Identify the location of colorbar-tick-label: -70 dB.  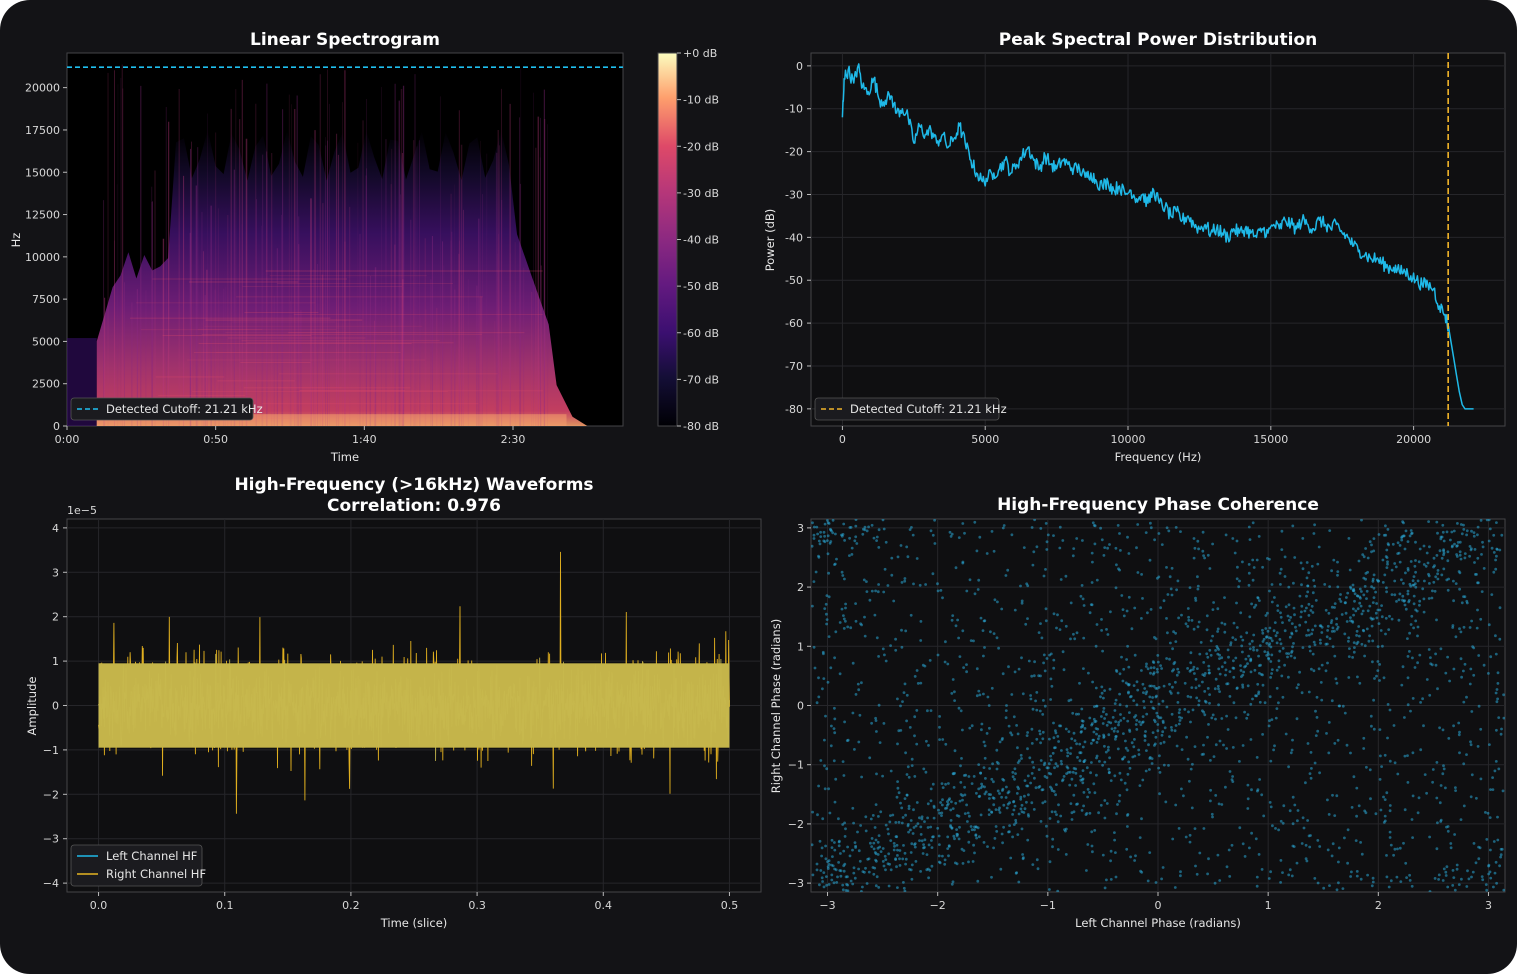
(701, 379).